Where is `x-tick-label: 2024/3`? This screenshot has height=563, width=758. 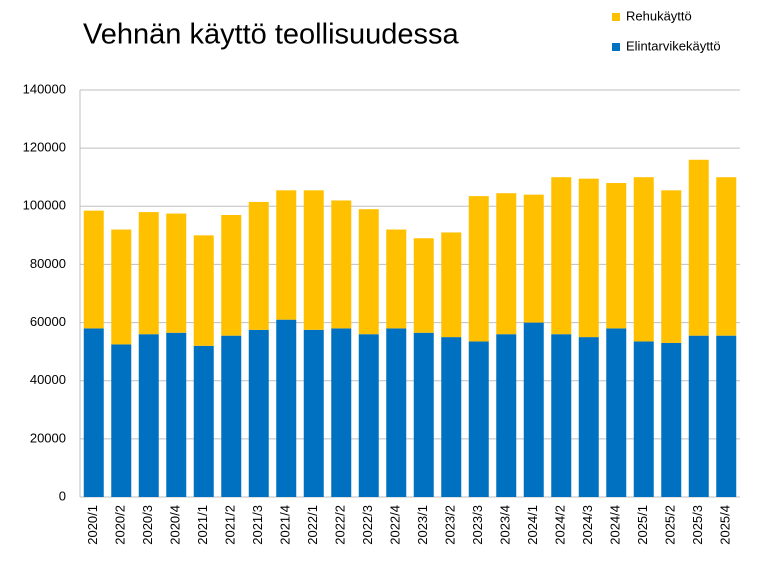
x-tick-label: 2024/3 is located at coordinates (587, 525).